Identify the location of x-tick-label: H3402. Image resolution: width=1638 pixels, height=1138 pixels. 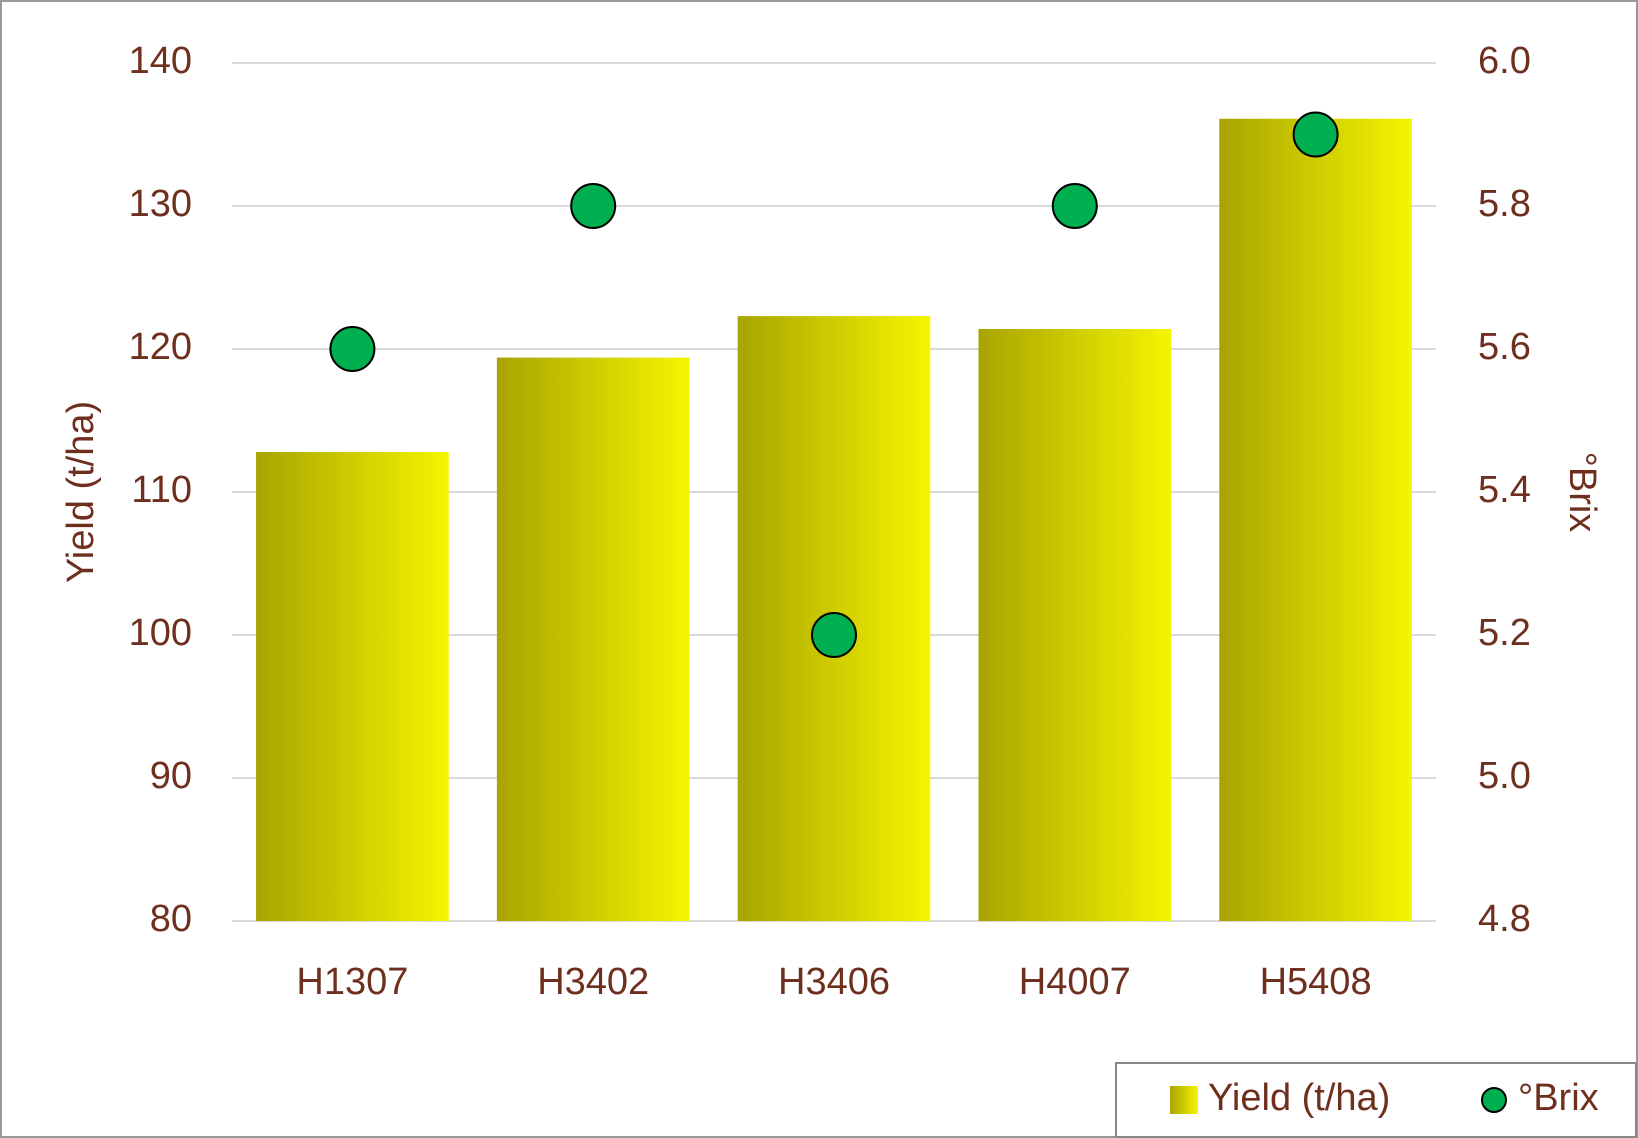
(593, 982).